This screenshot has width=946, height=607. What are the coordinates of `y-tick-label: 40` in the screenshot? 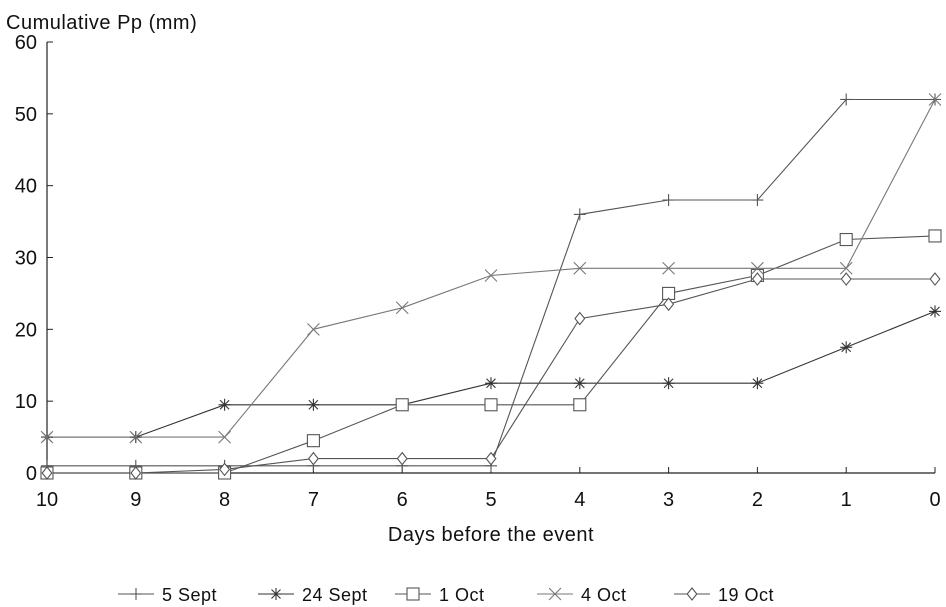 It's located at (26, 187).